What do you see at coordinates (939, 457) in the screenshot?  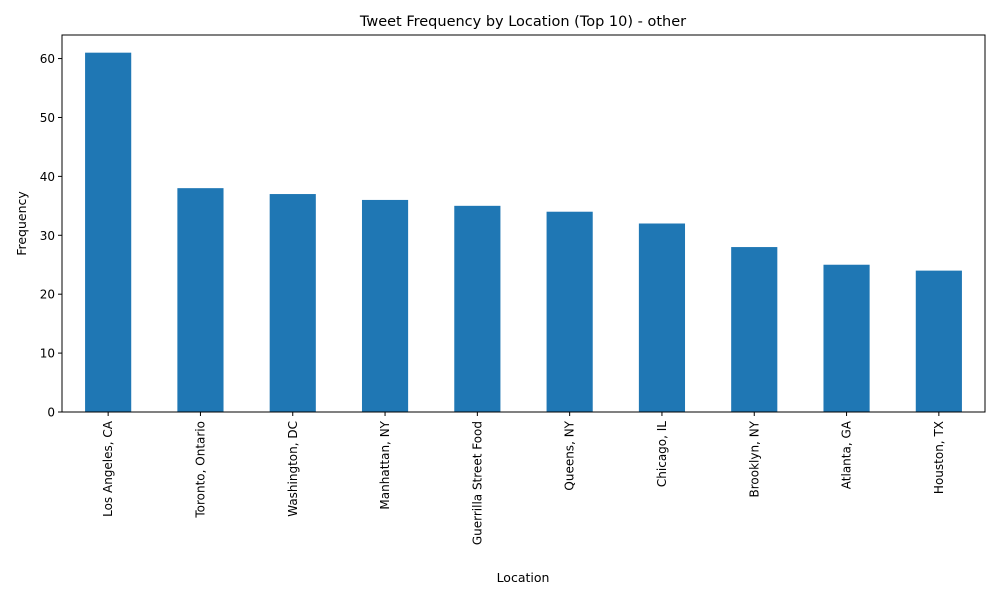 I see `x-tick-label-9: Houston, TX` at bounding box center [939, 457].